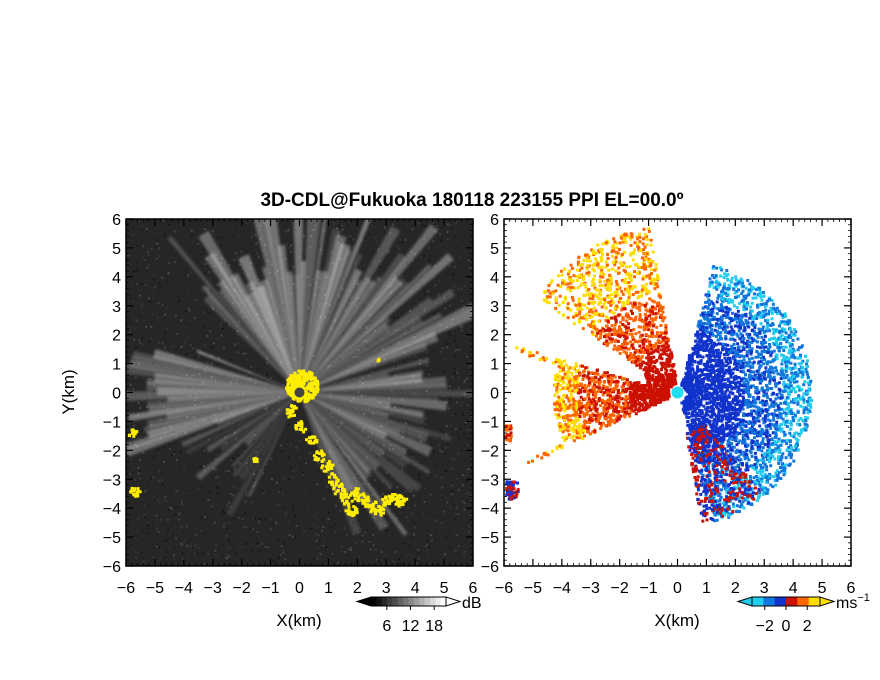 This screenshot has width=880, height=680. I want to click on x-tick-label: 2, so click(357, 588).